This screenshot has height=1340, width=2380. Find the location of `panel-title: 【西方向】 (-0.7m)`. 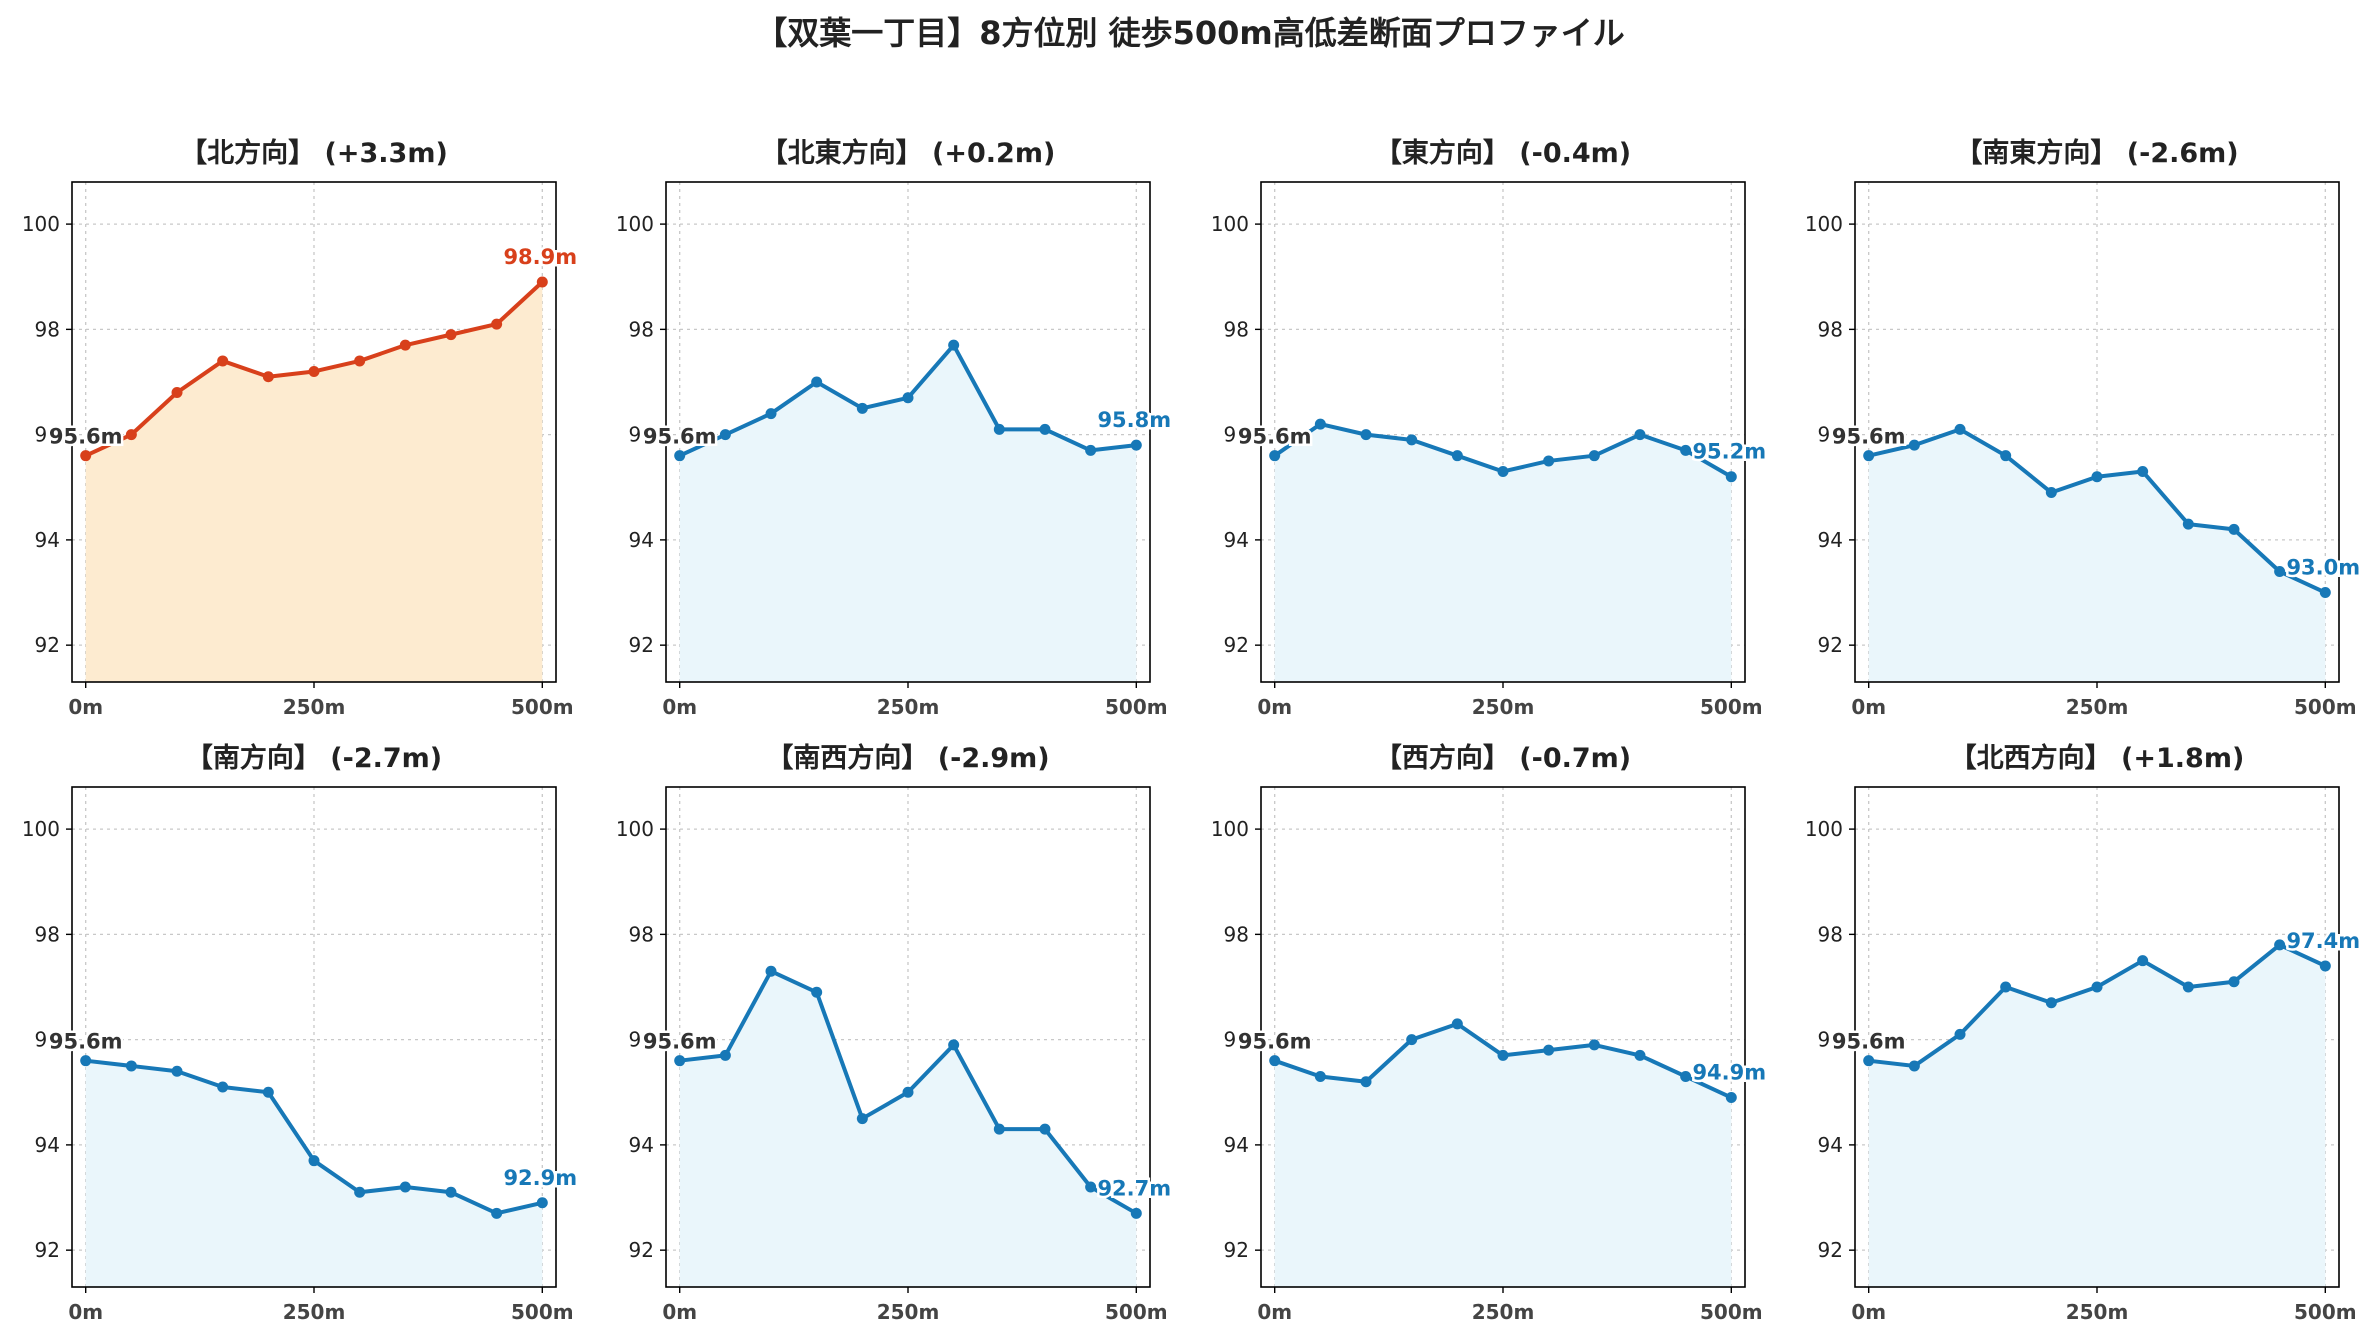

panel-title: 【西方向】 (-0.7m) is located at coordinates (1503, 758).